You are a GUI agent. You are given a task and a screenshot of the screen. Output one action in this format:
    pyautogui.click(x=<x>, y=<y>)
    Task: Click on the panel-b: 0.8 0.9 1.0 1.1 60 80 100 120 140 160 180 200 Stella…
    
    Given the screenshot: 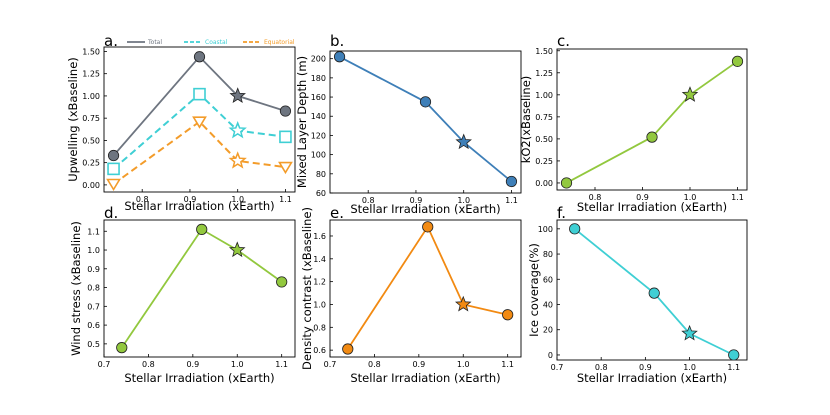 What is the action you would take?
    pyautogui.click(x=408, y=124)
    